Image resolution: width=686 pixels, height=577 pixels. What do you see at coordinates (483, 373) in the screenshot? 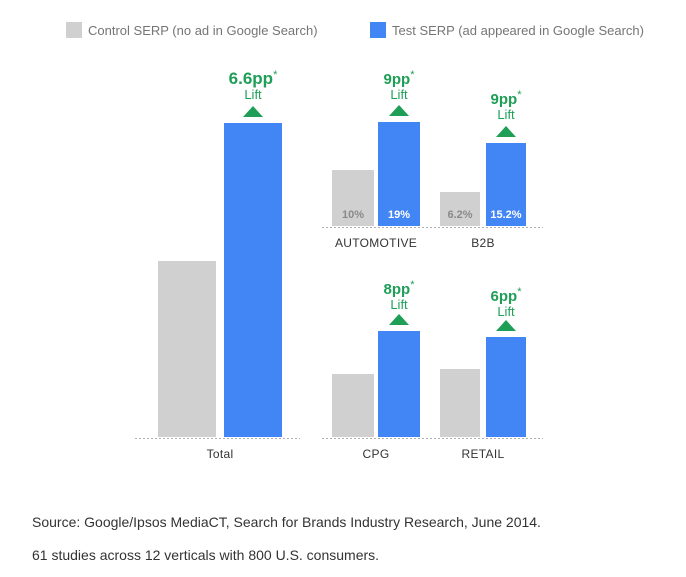
I see `panel-retail: RETAIL 6pp*Lift` at bounding box center [483, 373].